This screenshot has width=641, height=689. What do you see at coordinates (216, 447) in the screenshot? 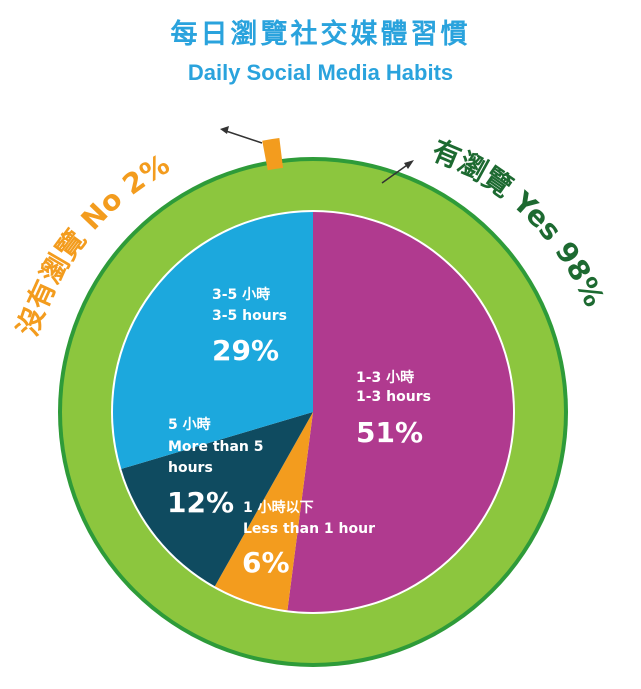
I see `slice-label-more-than-5-hours-en-1: More than 5` at bounding box center [216, 447].